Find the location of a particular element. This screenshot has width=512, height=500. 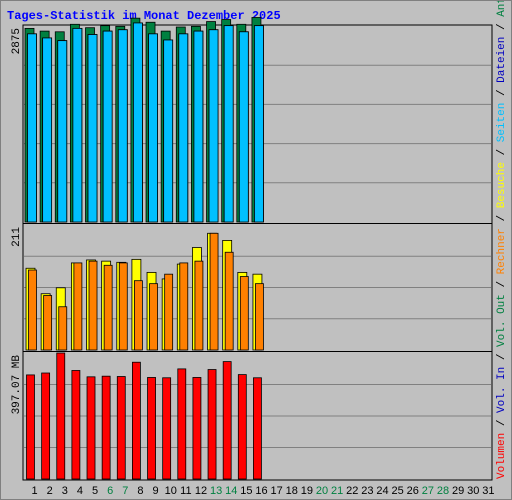

x-tick-label: 13 is located at coordinates (216, 491).